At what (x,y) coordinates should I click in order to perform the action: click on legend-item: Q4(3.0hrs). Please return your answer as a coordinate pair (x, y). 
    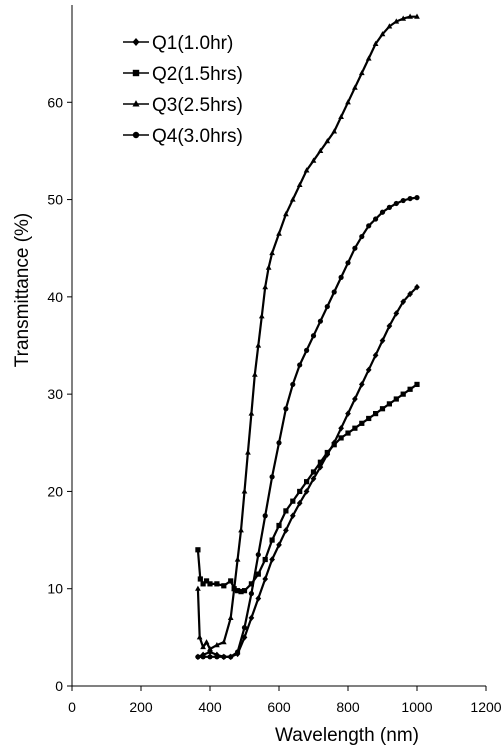
    Looking at the image, I should click on (183, 136).